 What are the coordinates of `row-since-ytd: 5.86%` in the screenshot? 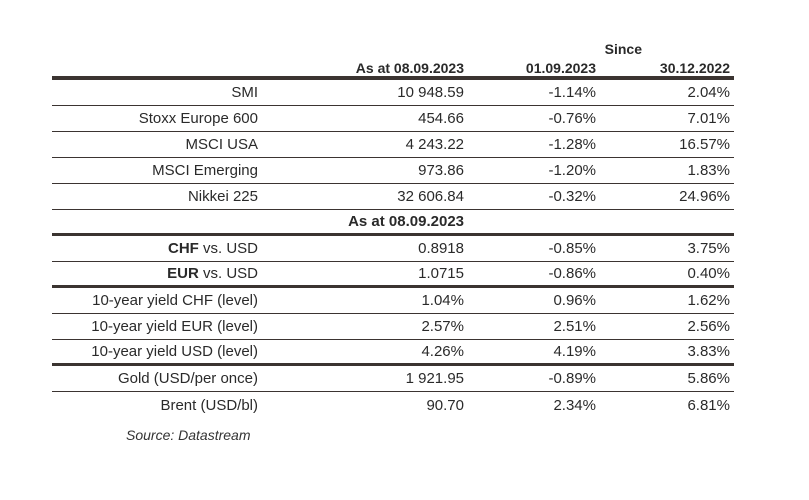 It's located at (708, 378).